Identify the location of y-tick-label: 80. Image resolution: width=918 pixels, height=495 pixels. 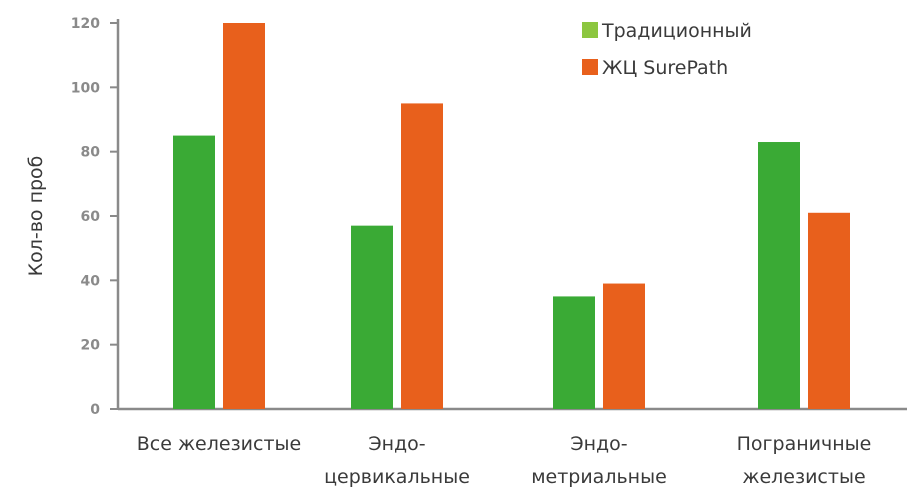
(91, 153).